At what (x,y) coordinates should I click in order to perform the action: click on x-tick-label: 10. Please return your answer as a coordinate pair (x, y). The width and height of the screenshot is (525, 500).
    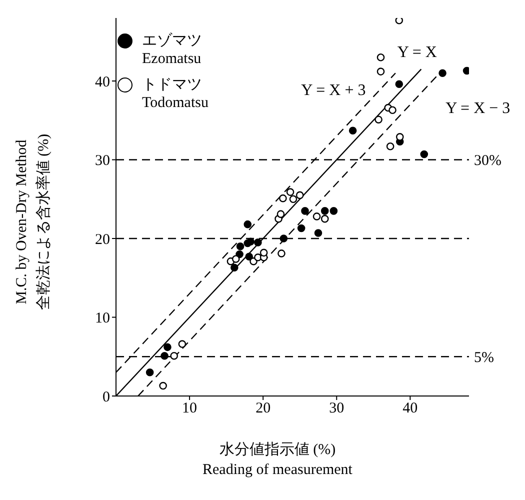
    Looking at the image, I should click on (190, 408).